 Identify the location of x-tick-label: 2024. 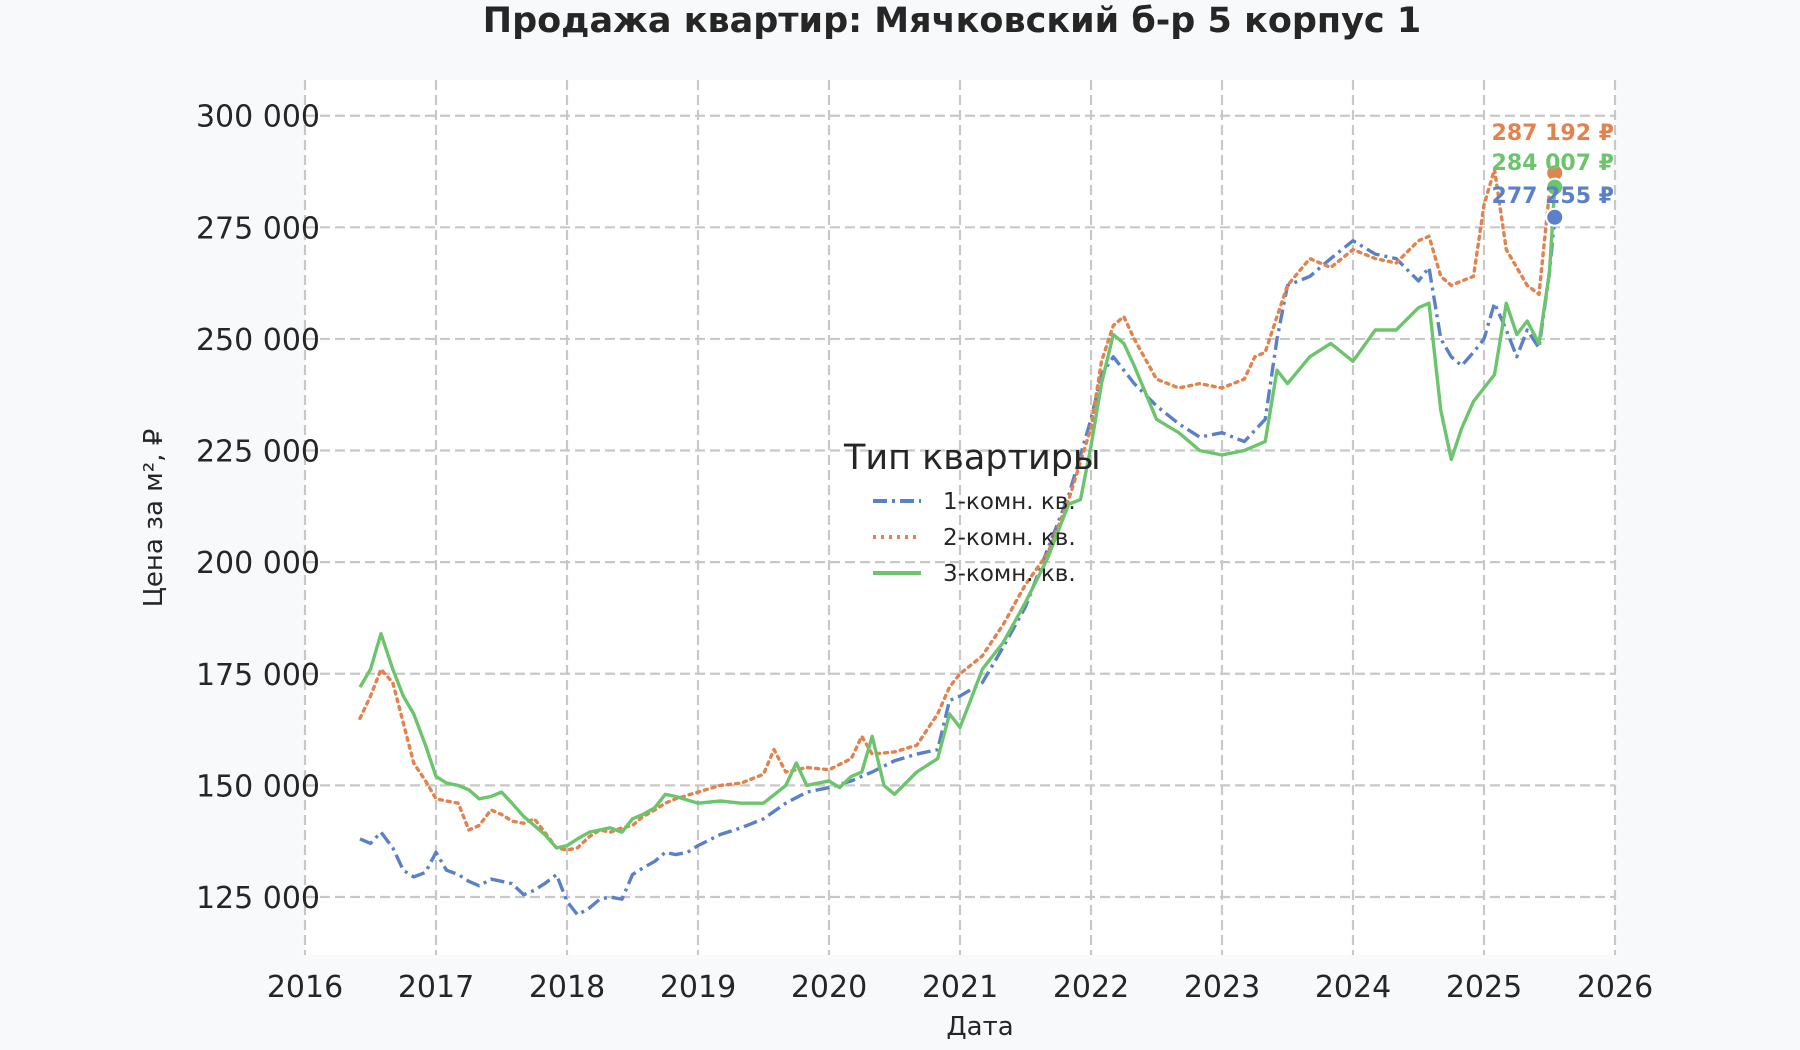
(1353, 987).